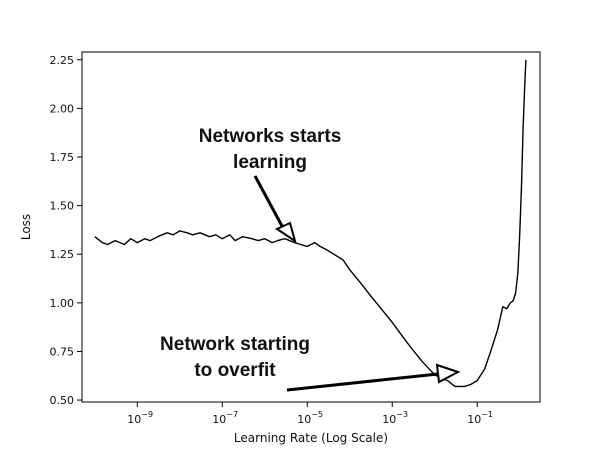 The image size is (600, 450). Describe the element at coordinates (62, 254) in the screenshot. I see `y-tick-label: 1.25` at that location.